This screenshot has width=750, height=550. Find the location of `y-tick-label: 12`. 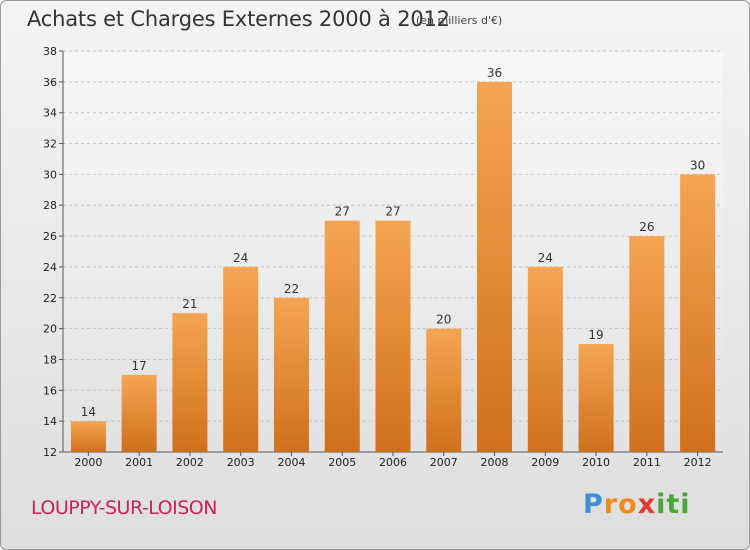

y-tick-label: 12 is located at coordinates (50, 452).